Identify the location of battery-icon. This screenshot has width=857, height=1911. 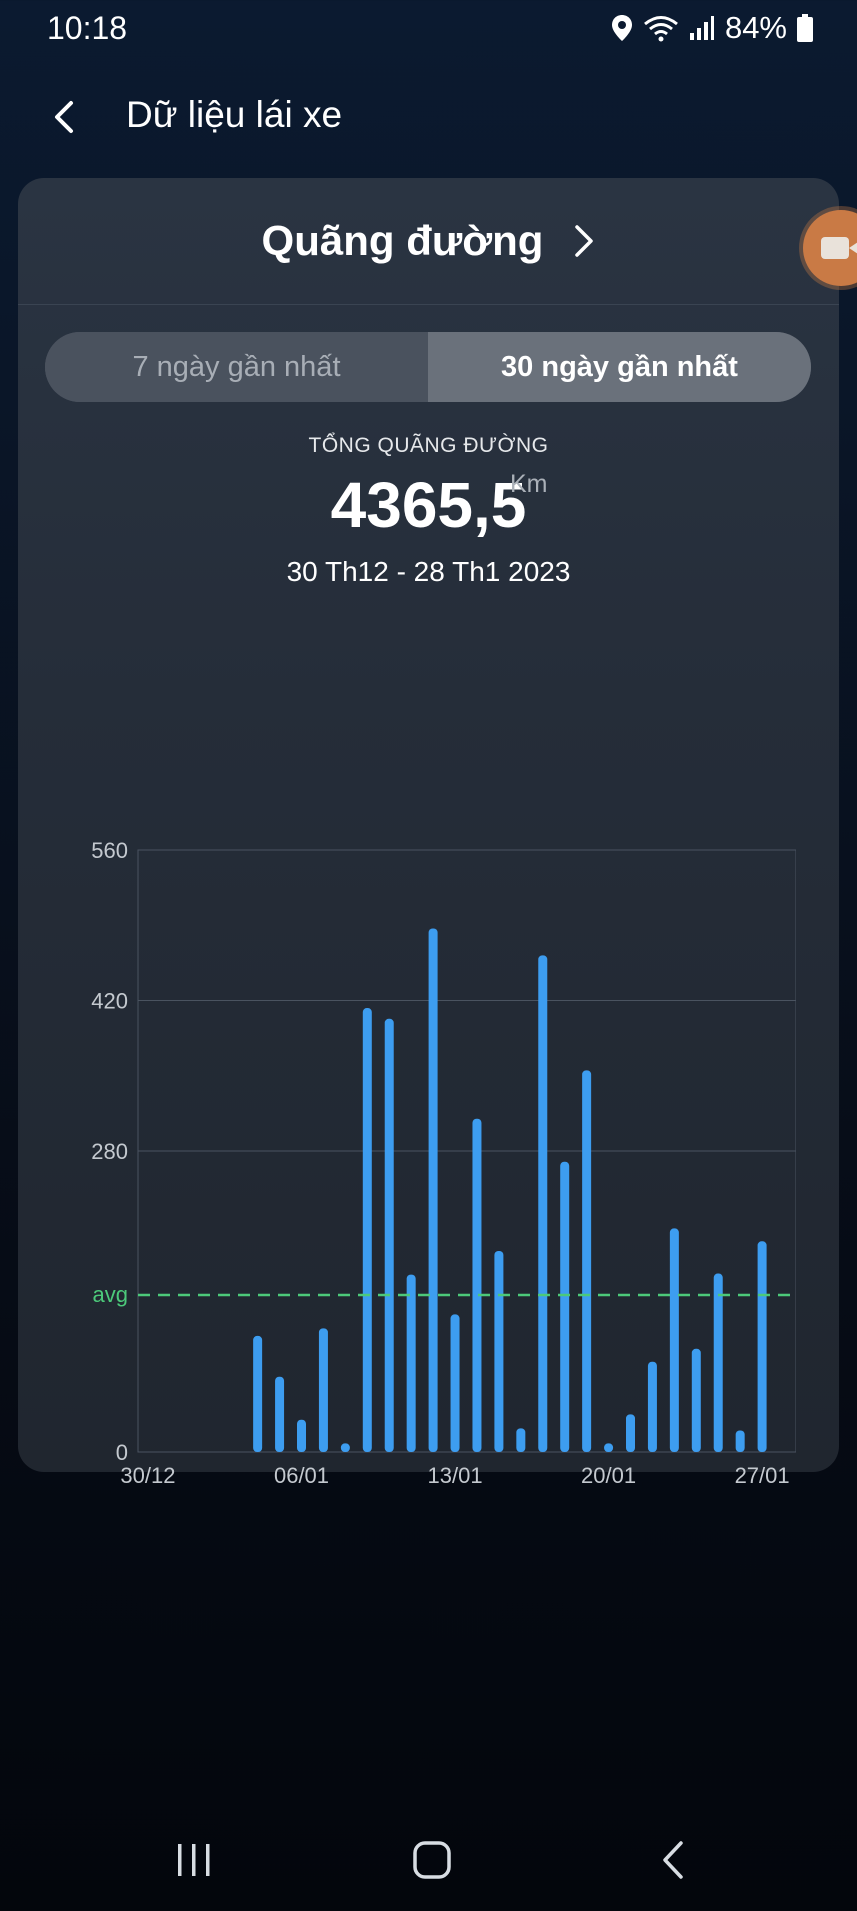
(805, 28).